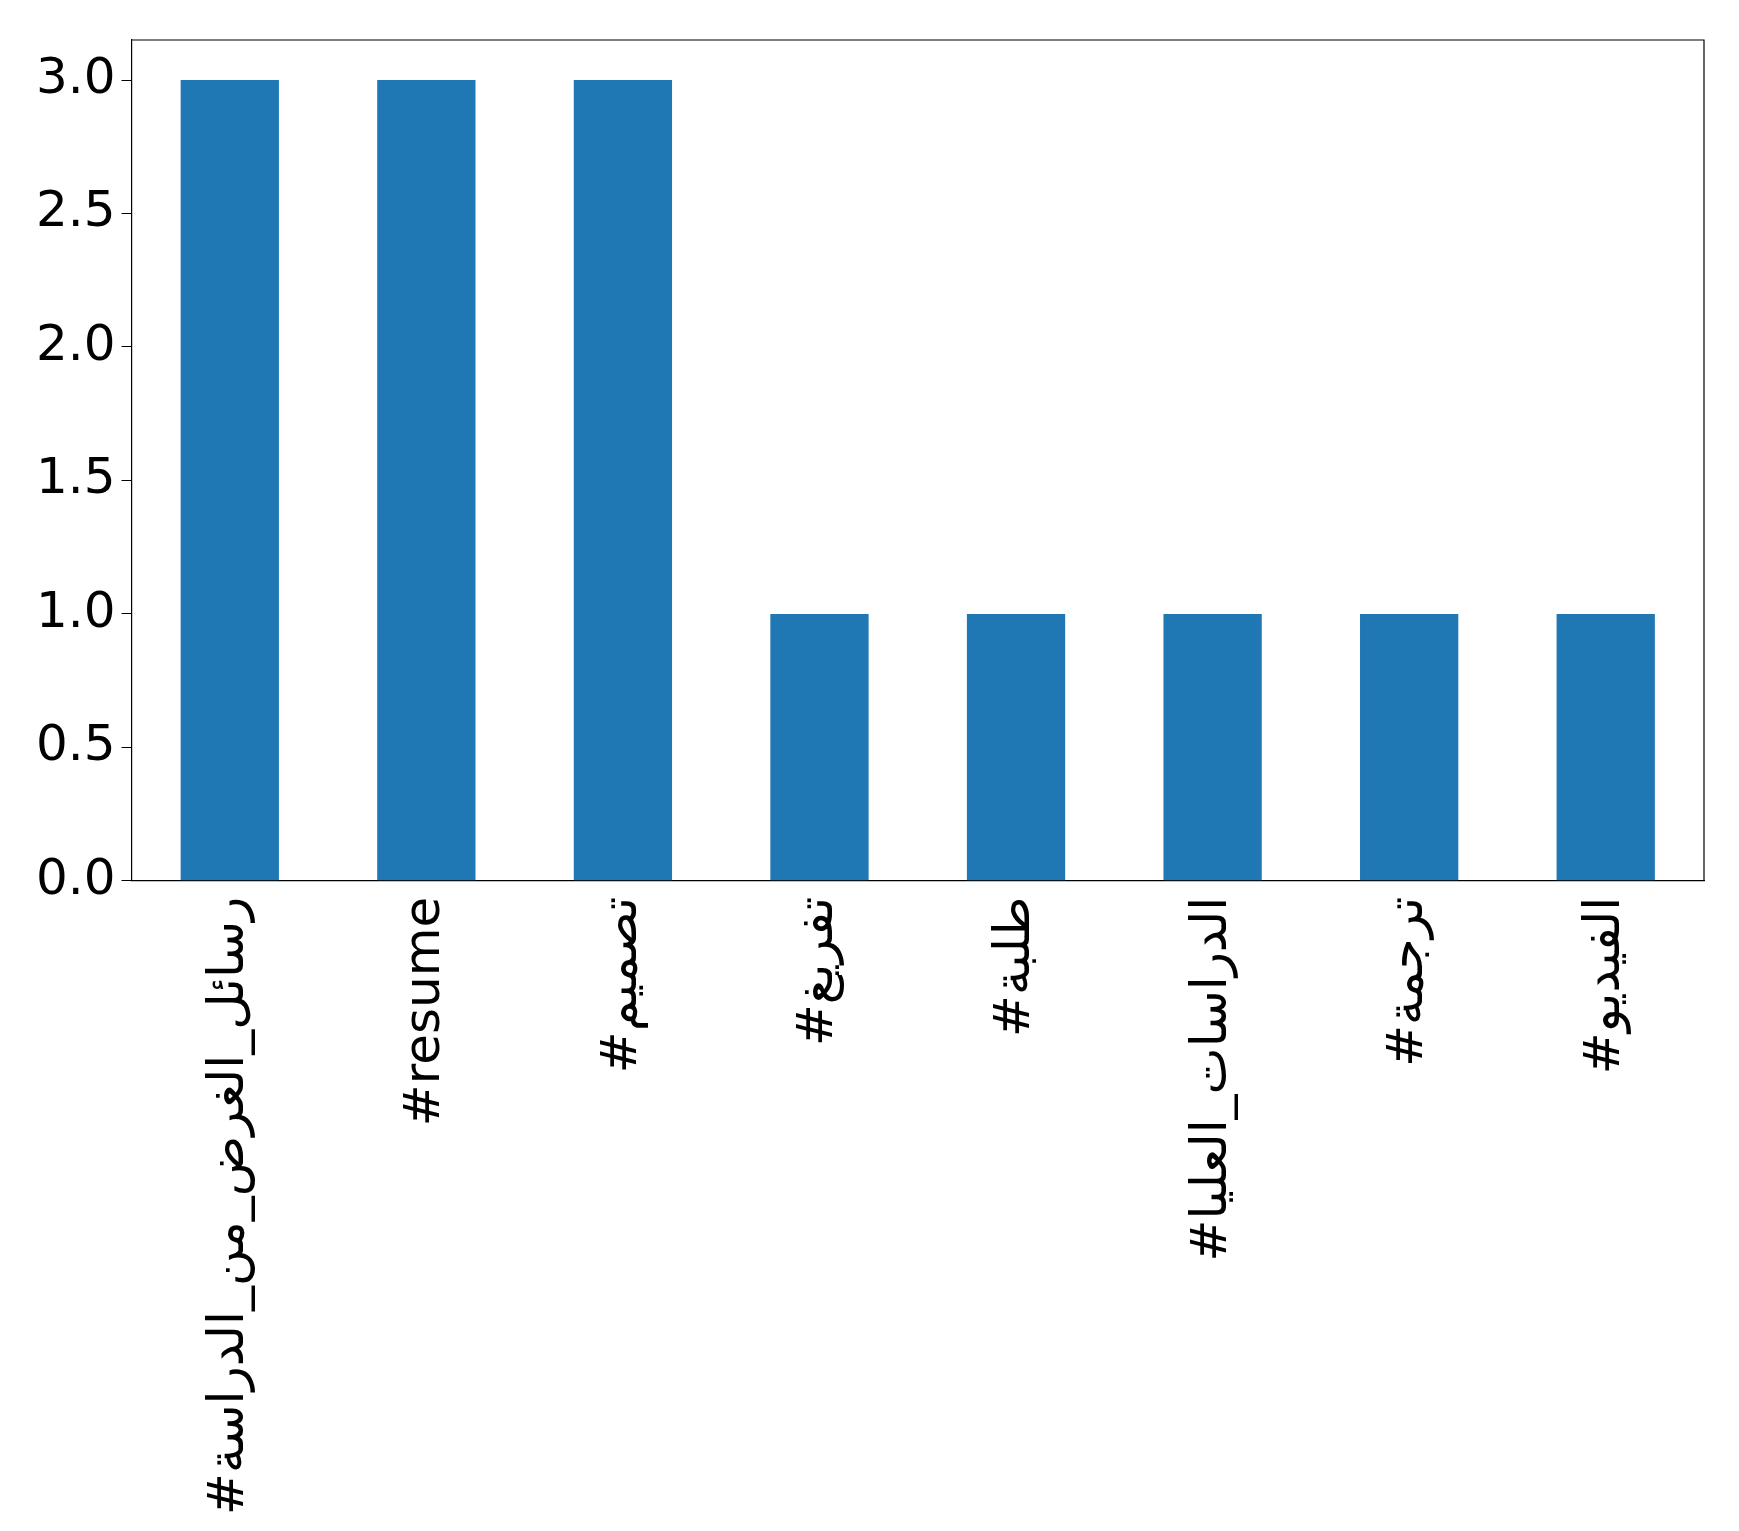 This screenshot has width=1739, height=1531. I want to click on x-tick-label: #ترجمة, so click(1405, 981).